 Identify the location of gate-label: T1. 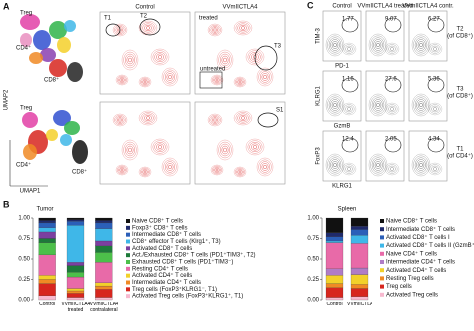
(108, 19).